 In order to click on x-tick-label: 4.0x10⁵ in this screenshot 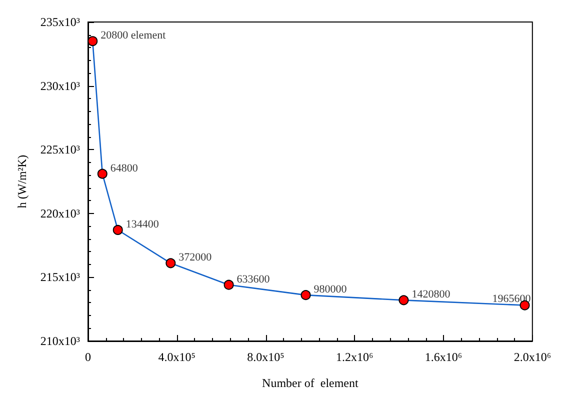, I will do `click(177, 357)`.